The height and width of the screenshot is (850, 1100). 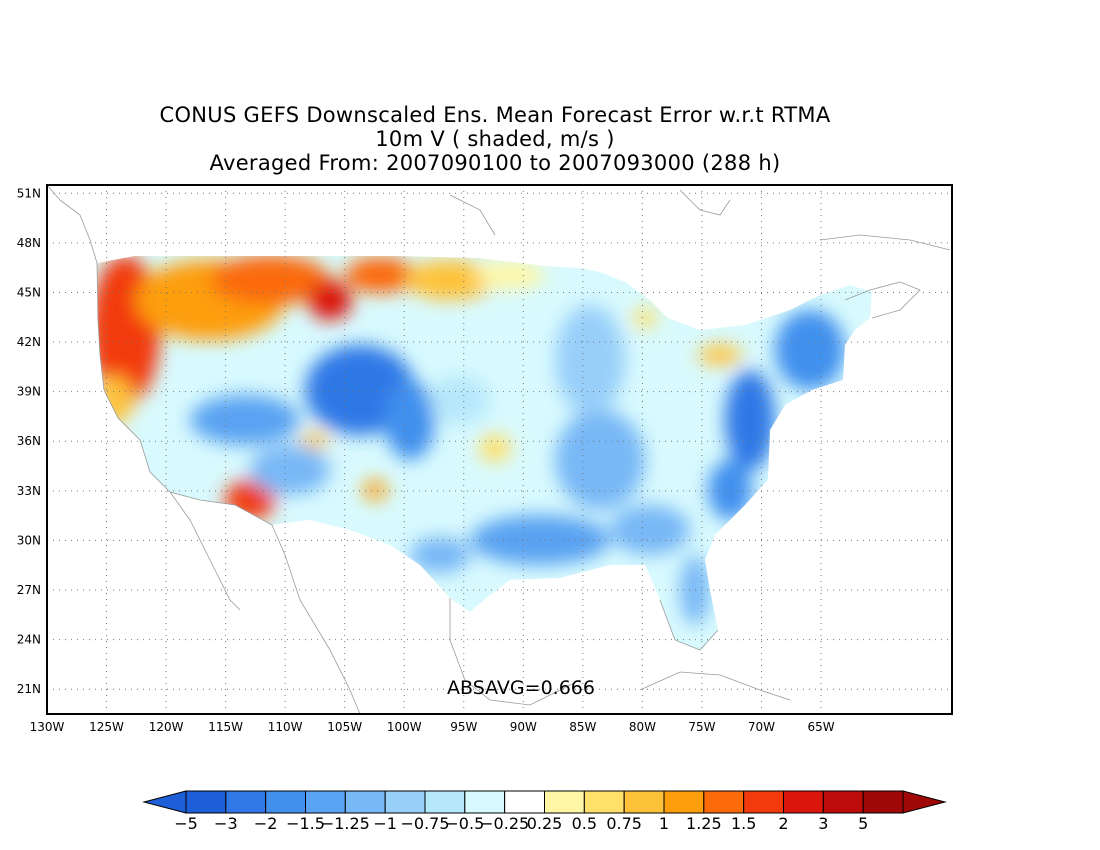 What do you see at coordinates (225, 727) in the screenshot?
I see `longitude-tick-label: 115W` at bounding box center [225, 727].